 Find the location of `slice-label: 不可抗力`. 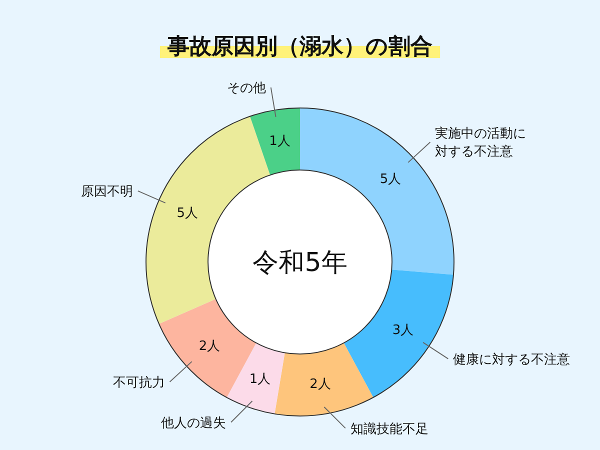

slice-label: 不可抗力 is located at coordinates (138, 382).